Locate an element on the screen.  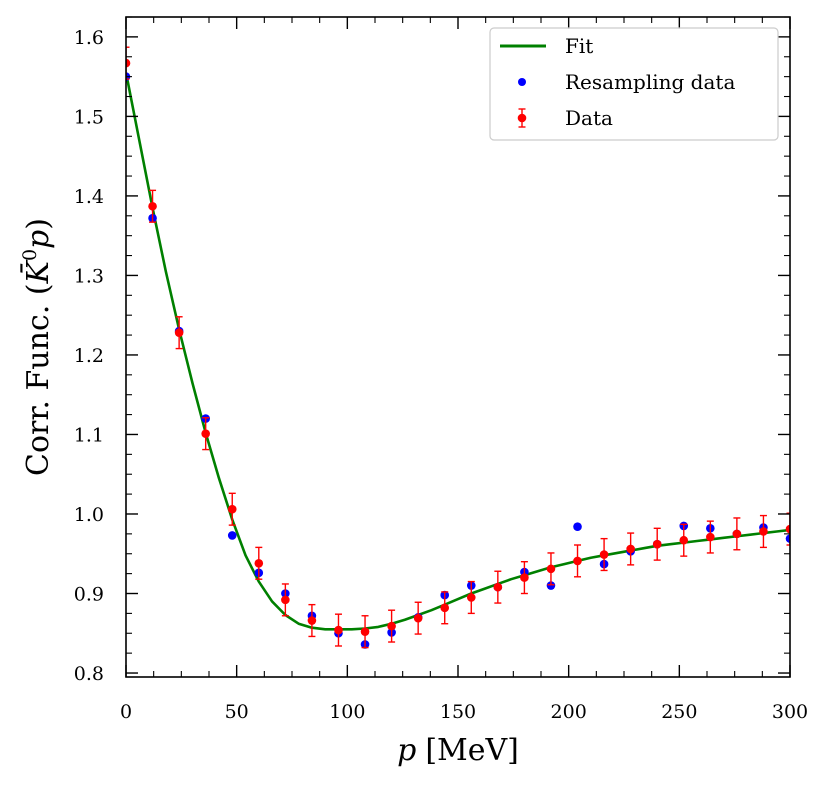
x-tick-label: 0 is located at coordinates (126, 712).